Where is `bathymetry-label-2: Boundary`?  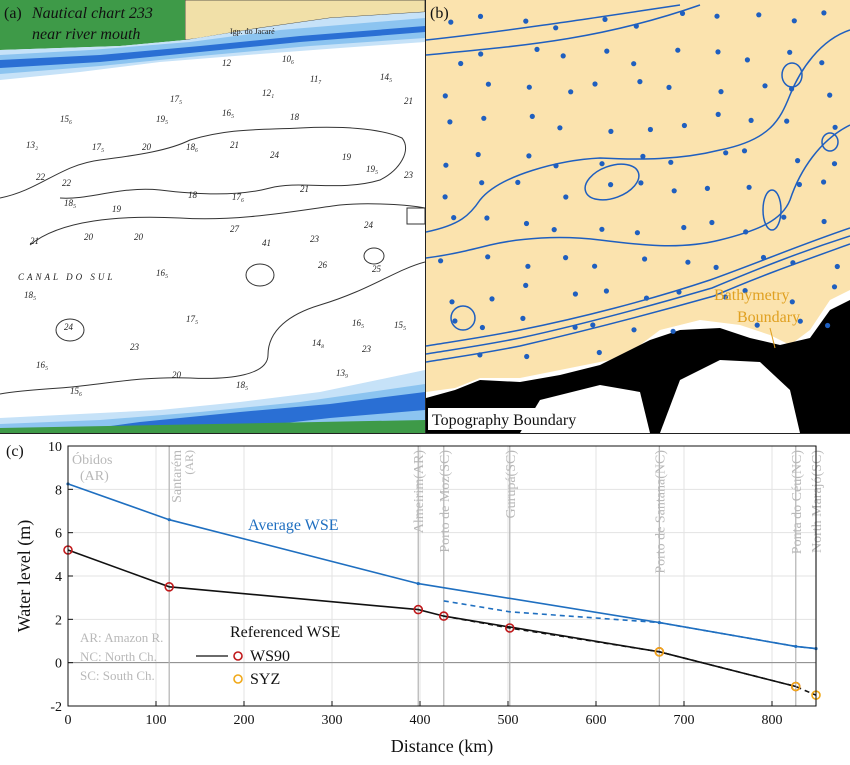 bathymetry-label-2: Boundary is located at coordinates (768, 317).